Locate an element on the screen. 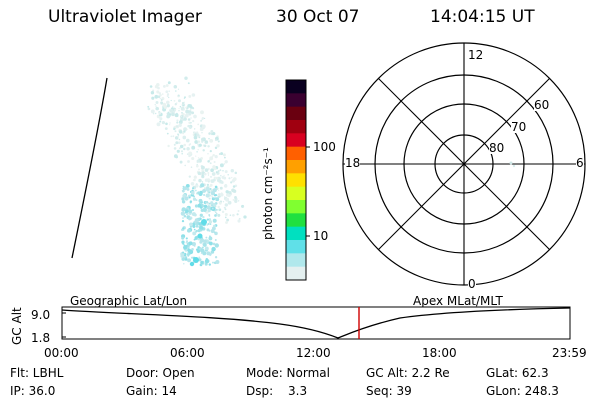 The width and height of the screenshot is (600, 400). instrument-title: Ultraviolet Imager is located at coordinates (125, 17).